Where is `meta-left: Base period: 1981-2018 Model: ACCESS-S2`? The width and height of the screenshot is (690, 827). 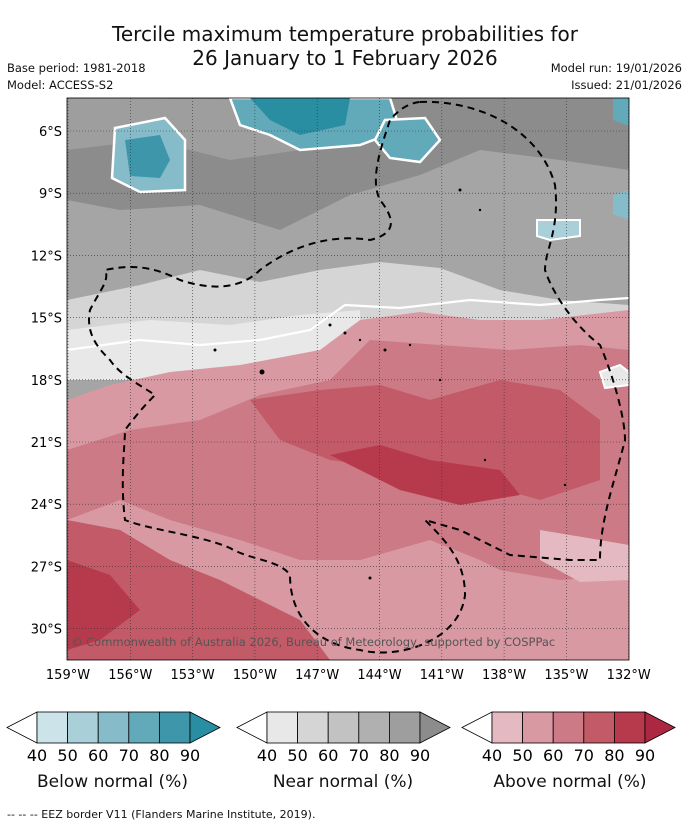 meta-left: Base period: 1981-2018 Model: ACCESS-S2 is located at coordinates (76, 77).